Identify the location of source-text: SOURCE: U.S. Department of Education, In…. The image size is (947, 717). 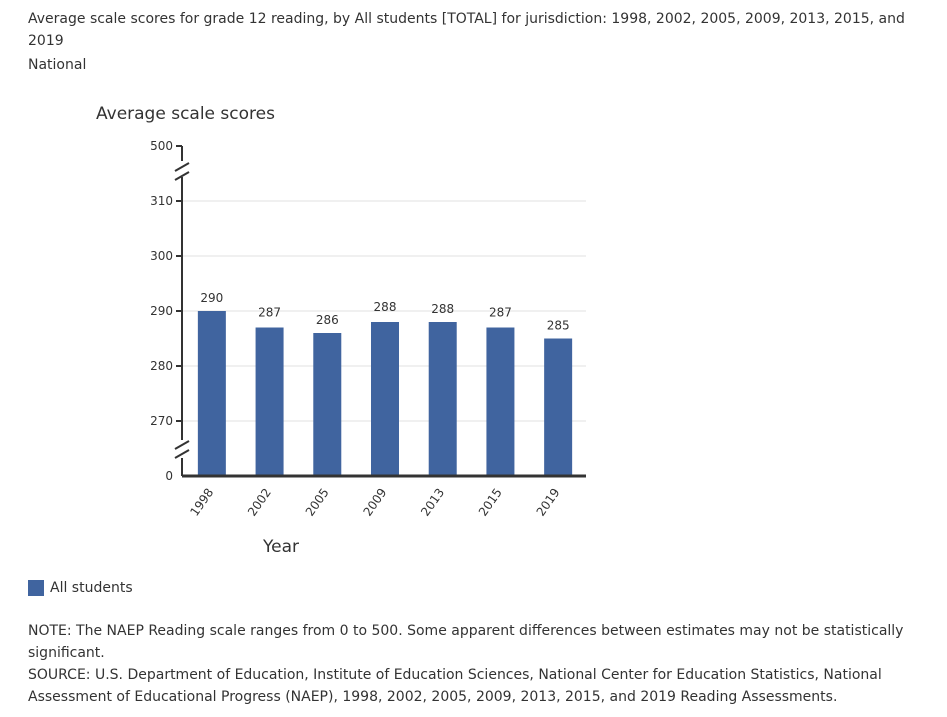
(455, 686).